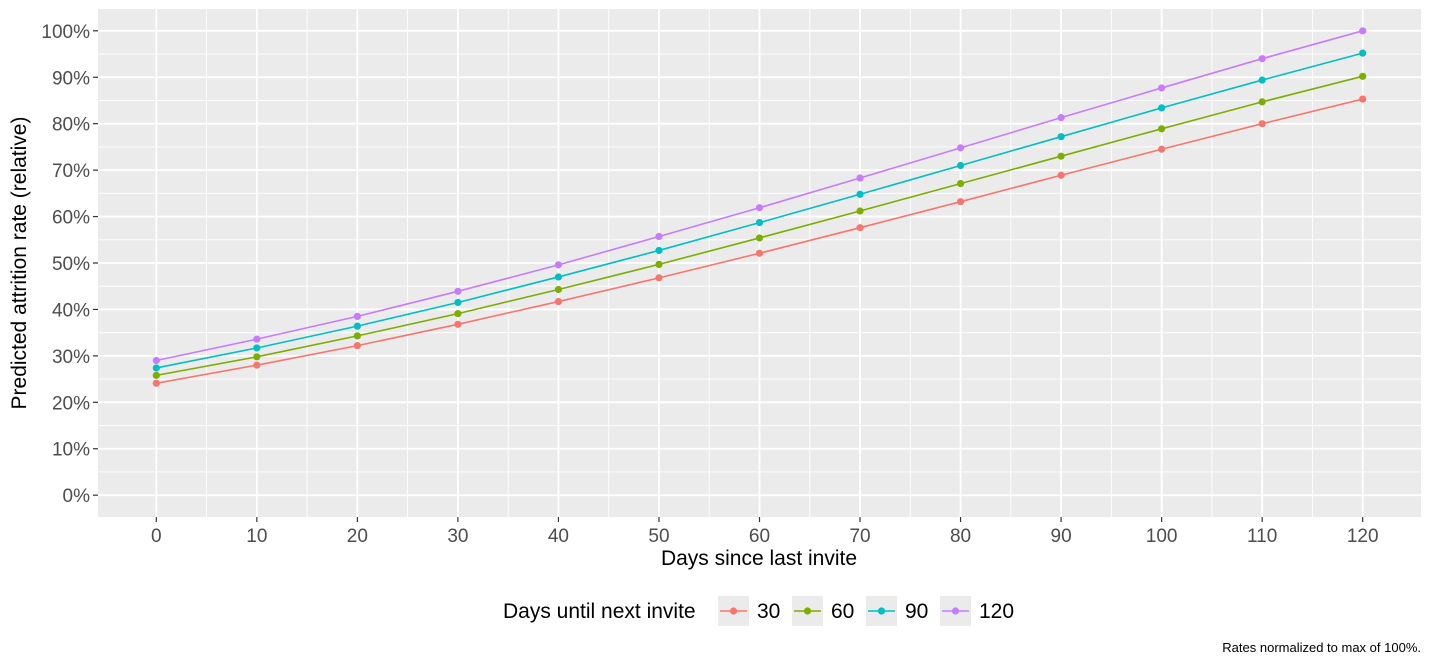 The height and width of the screenshot is (663, 1430). I want to click on x-tick-label: 50, so click(658, 536).